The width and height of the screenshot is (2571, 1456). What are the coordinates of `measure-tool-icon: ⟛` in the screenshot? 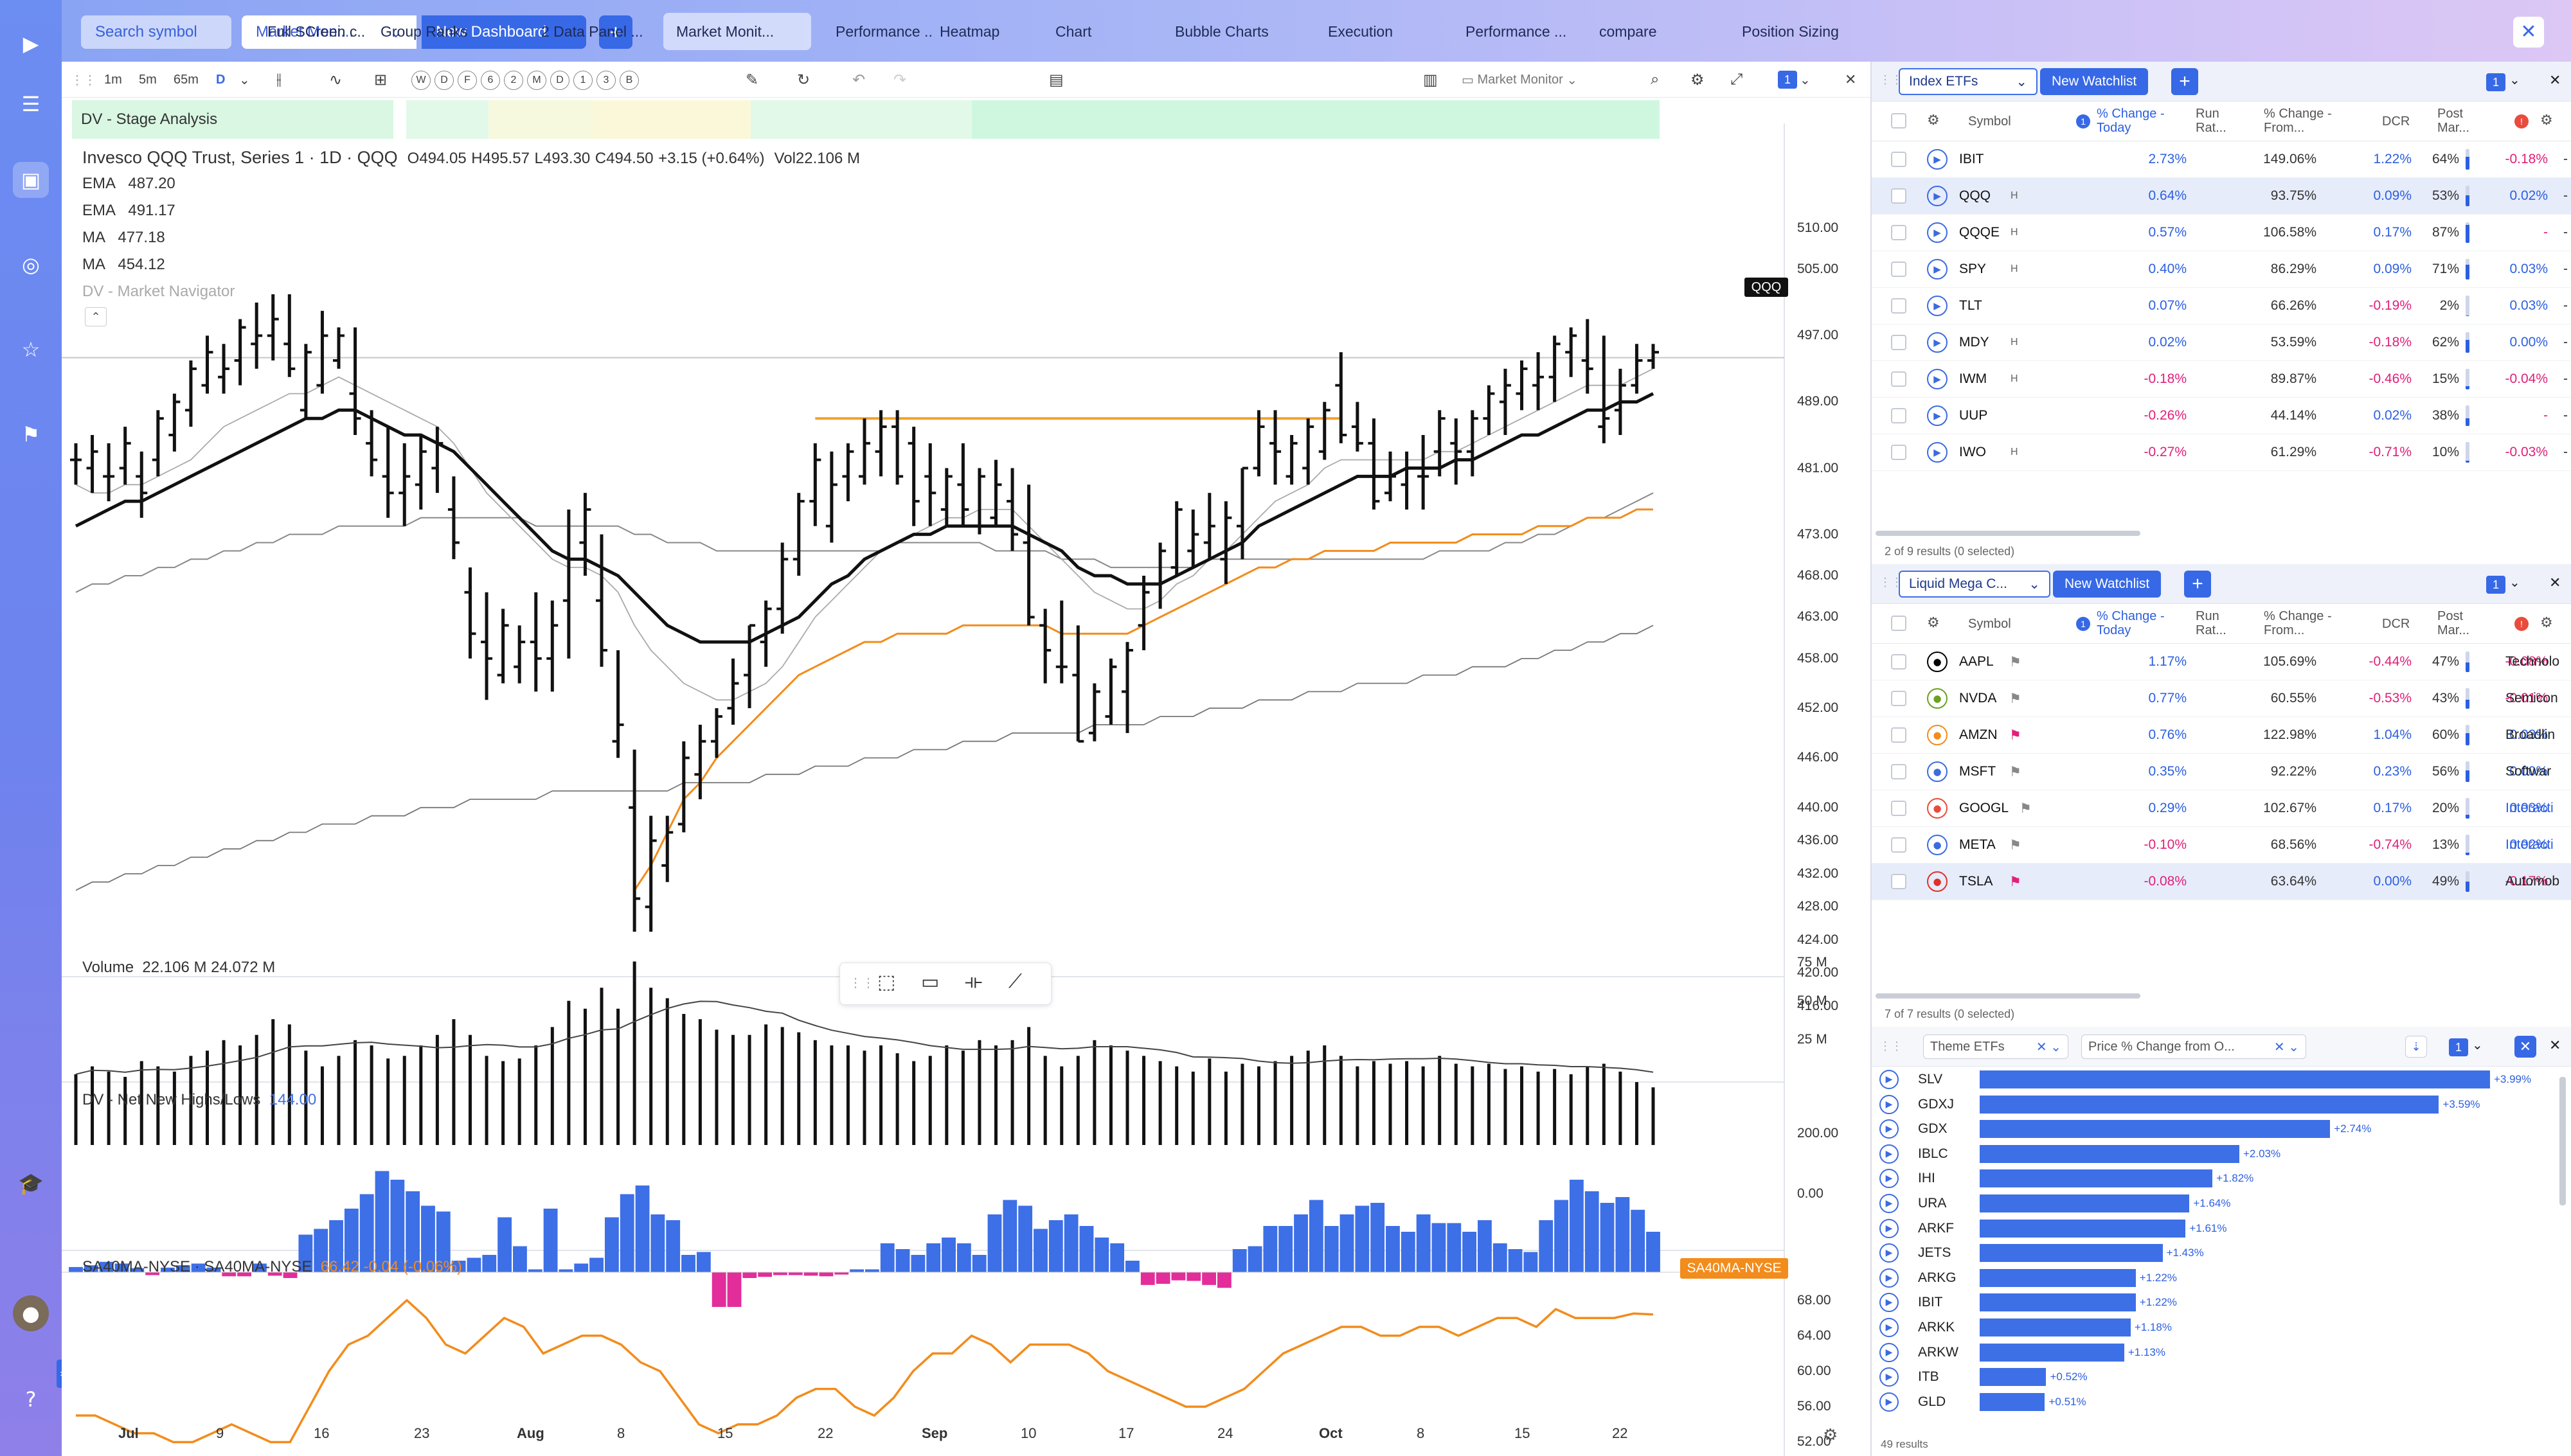 It's located at (974, 982).